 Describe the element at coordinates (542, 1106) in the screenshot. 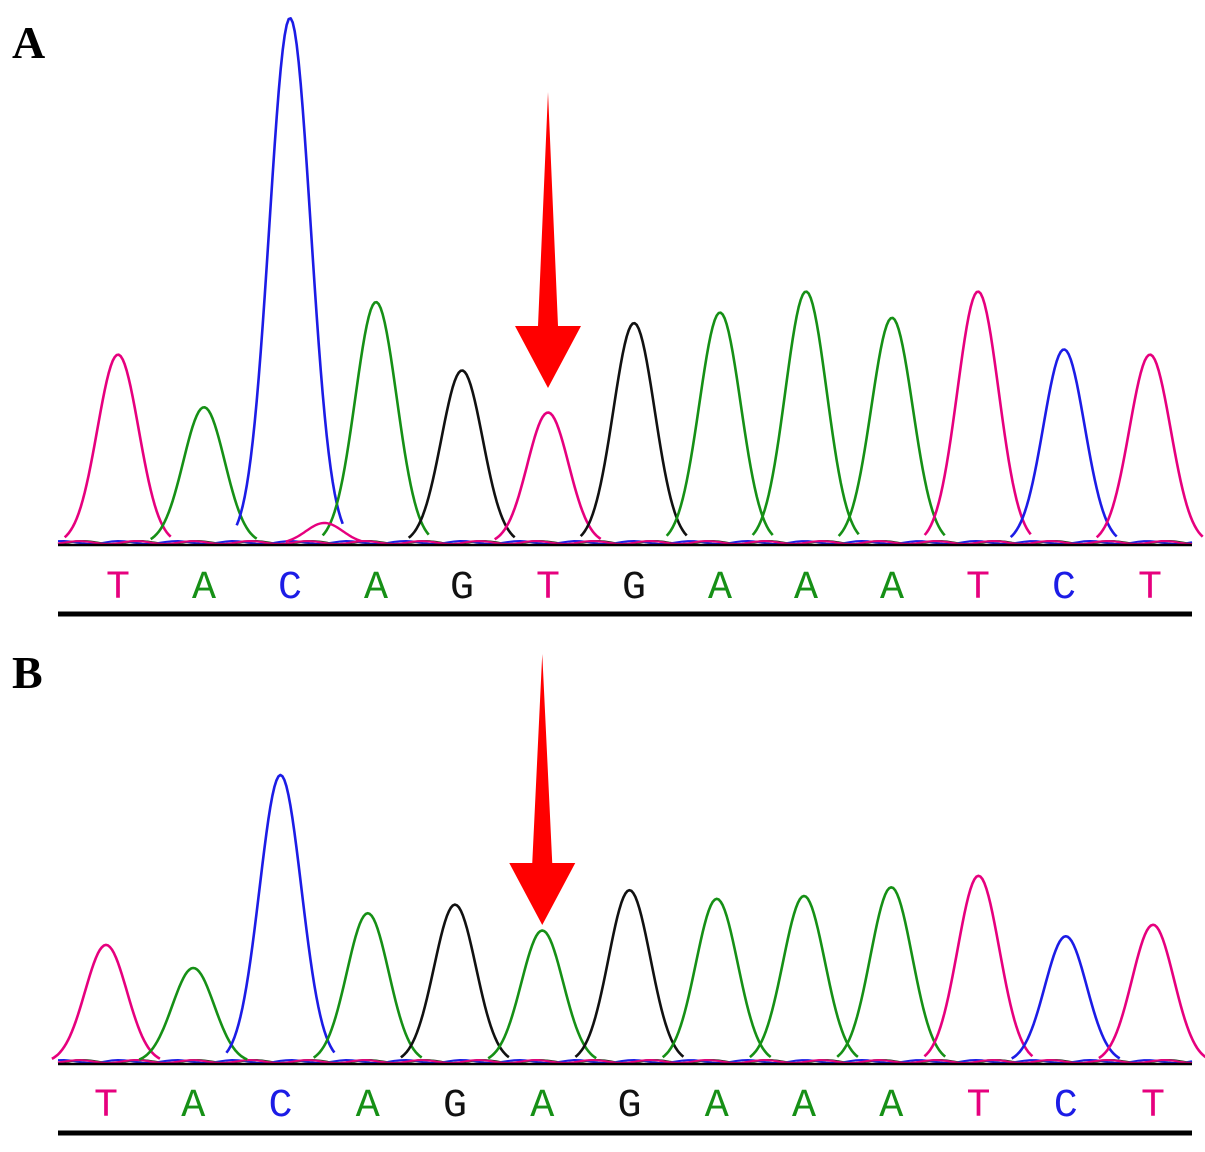

I see `base-call-6: A` at that location.